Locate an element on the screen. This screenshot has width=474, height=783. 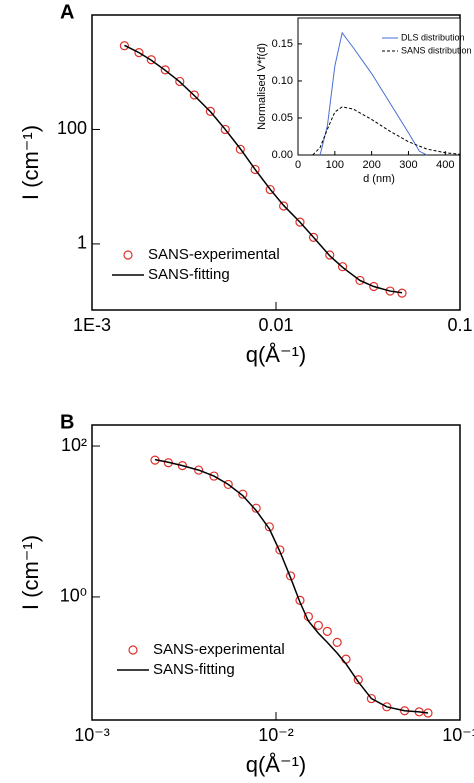
y-tick-label: 10⁰ is located at coordinates (73, 596).